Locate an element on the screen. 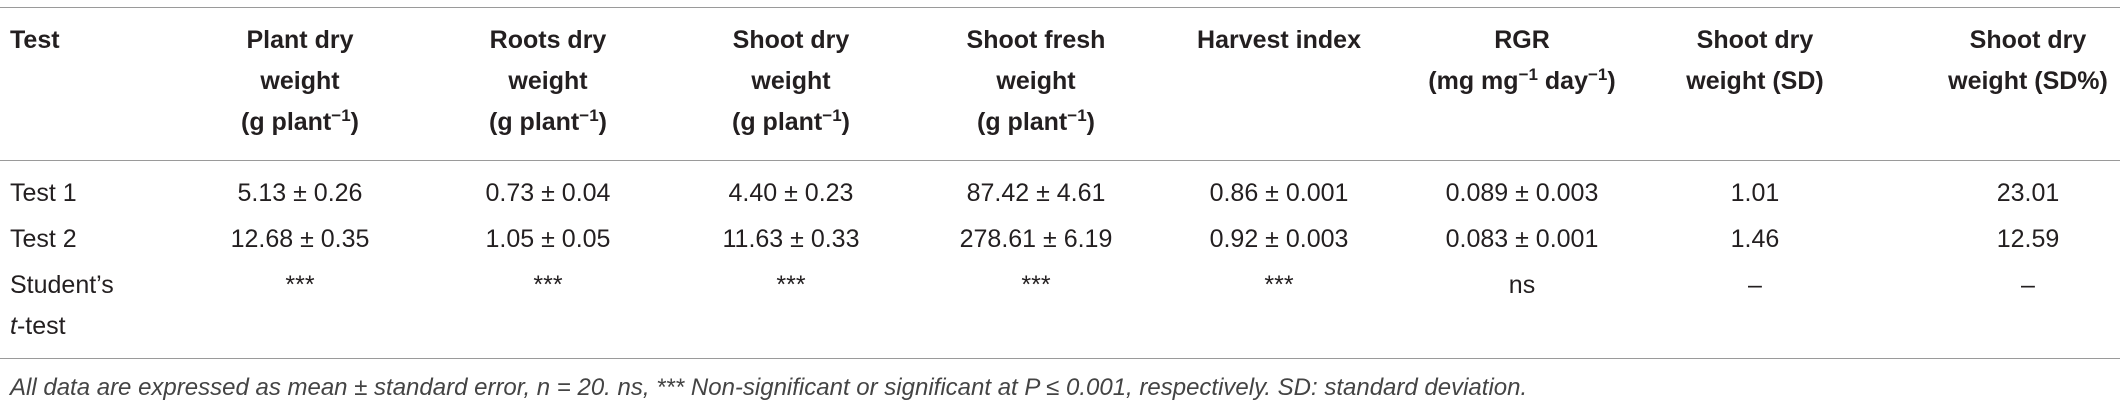  top-rule is located at coordinates (1060, 7).